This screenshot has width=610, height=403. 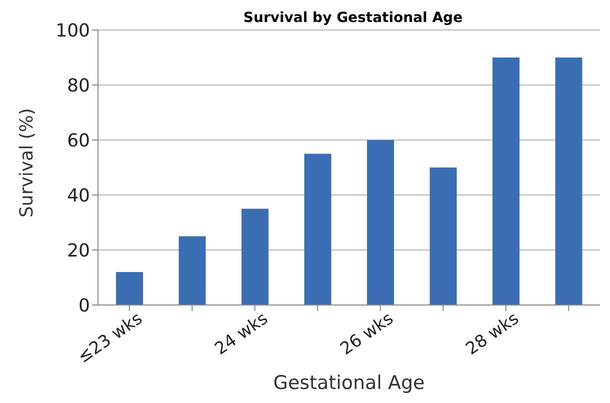 What do you see at coordinates (492, 334) in the screenshot?
I see `x-tick-label: 28 wks` at bounding box center [492, 334].